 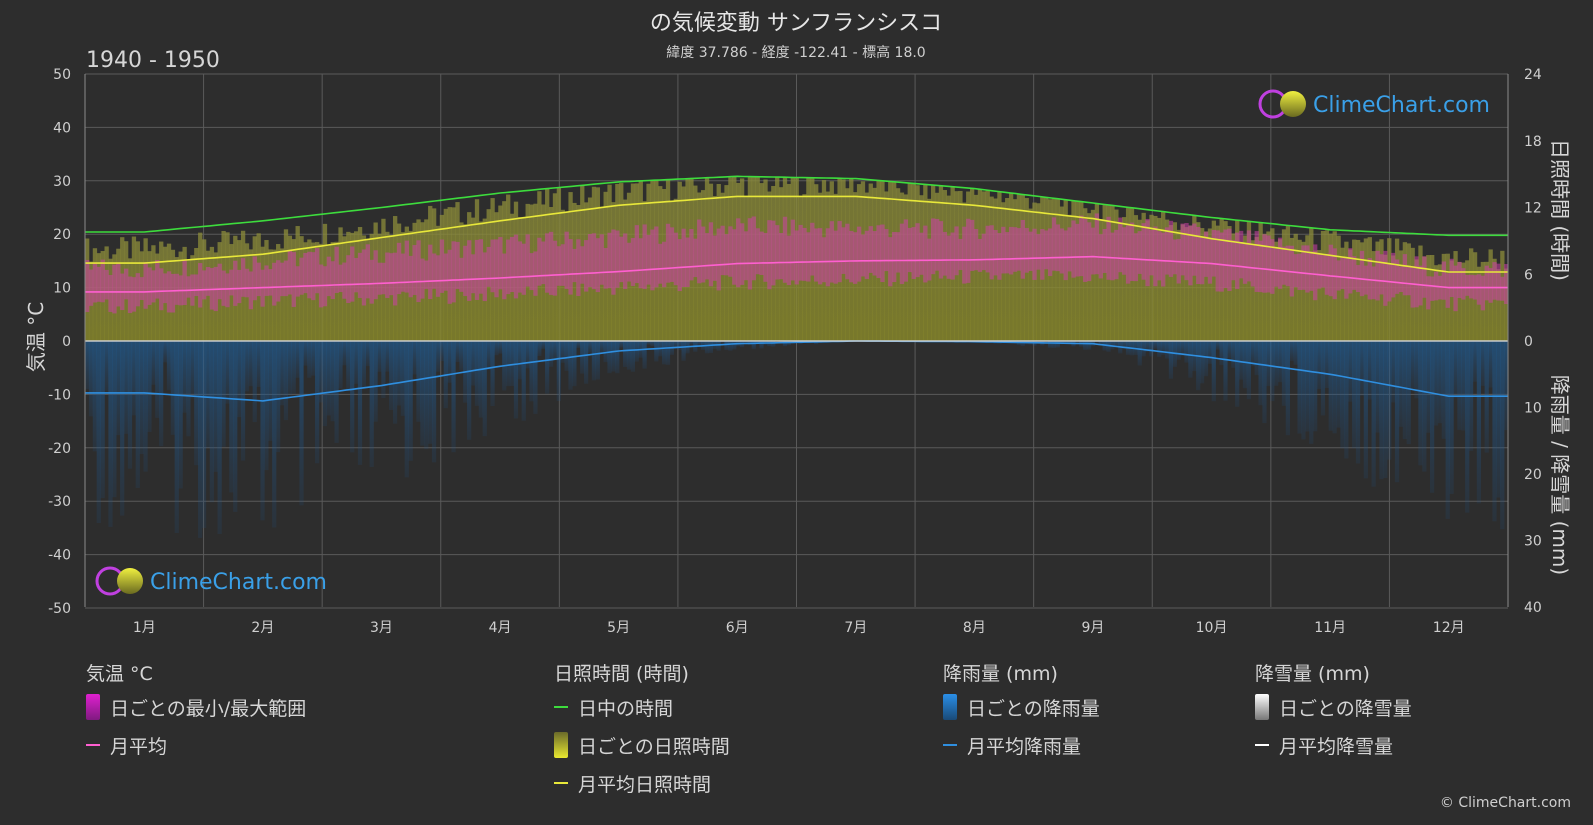 I want to click on copyright: © ClimeChart.com, so click(x=1505, y=803).